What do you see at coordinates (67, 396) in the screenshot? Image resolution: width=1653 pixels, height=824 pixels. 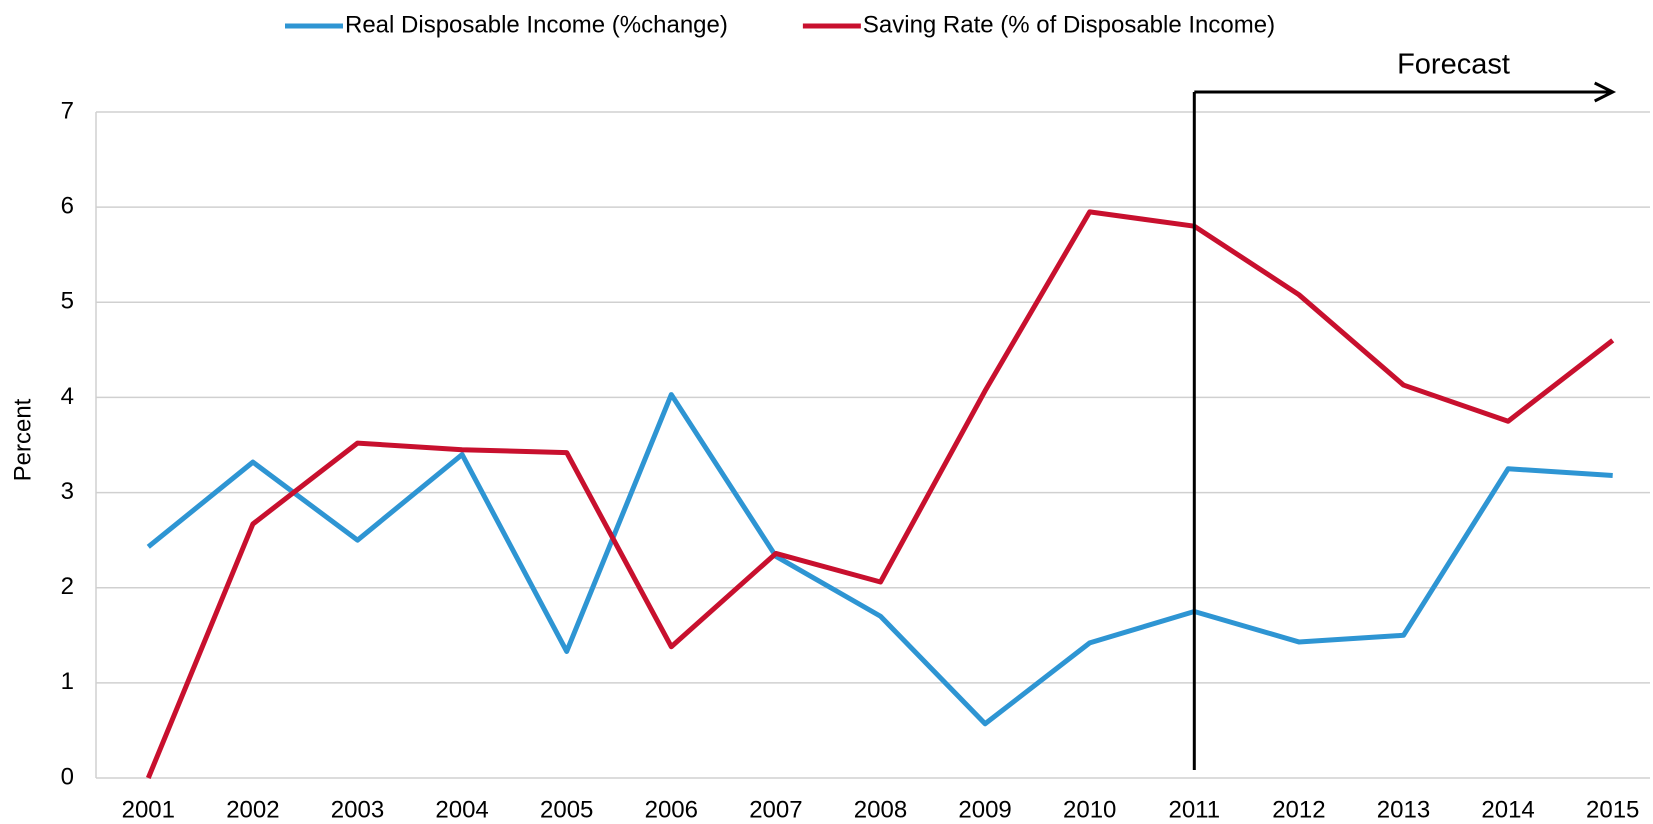 I see `y-tick-label: 4` at bounding box center [67, 396].